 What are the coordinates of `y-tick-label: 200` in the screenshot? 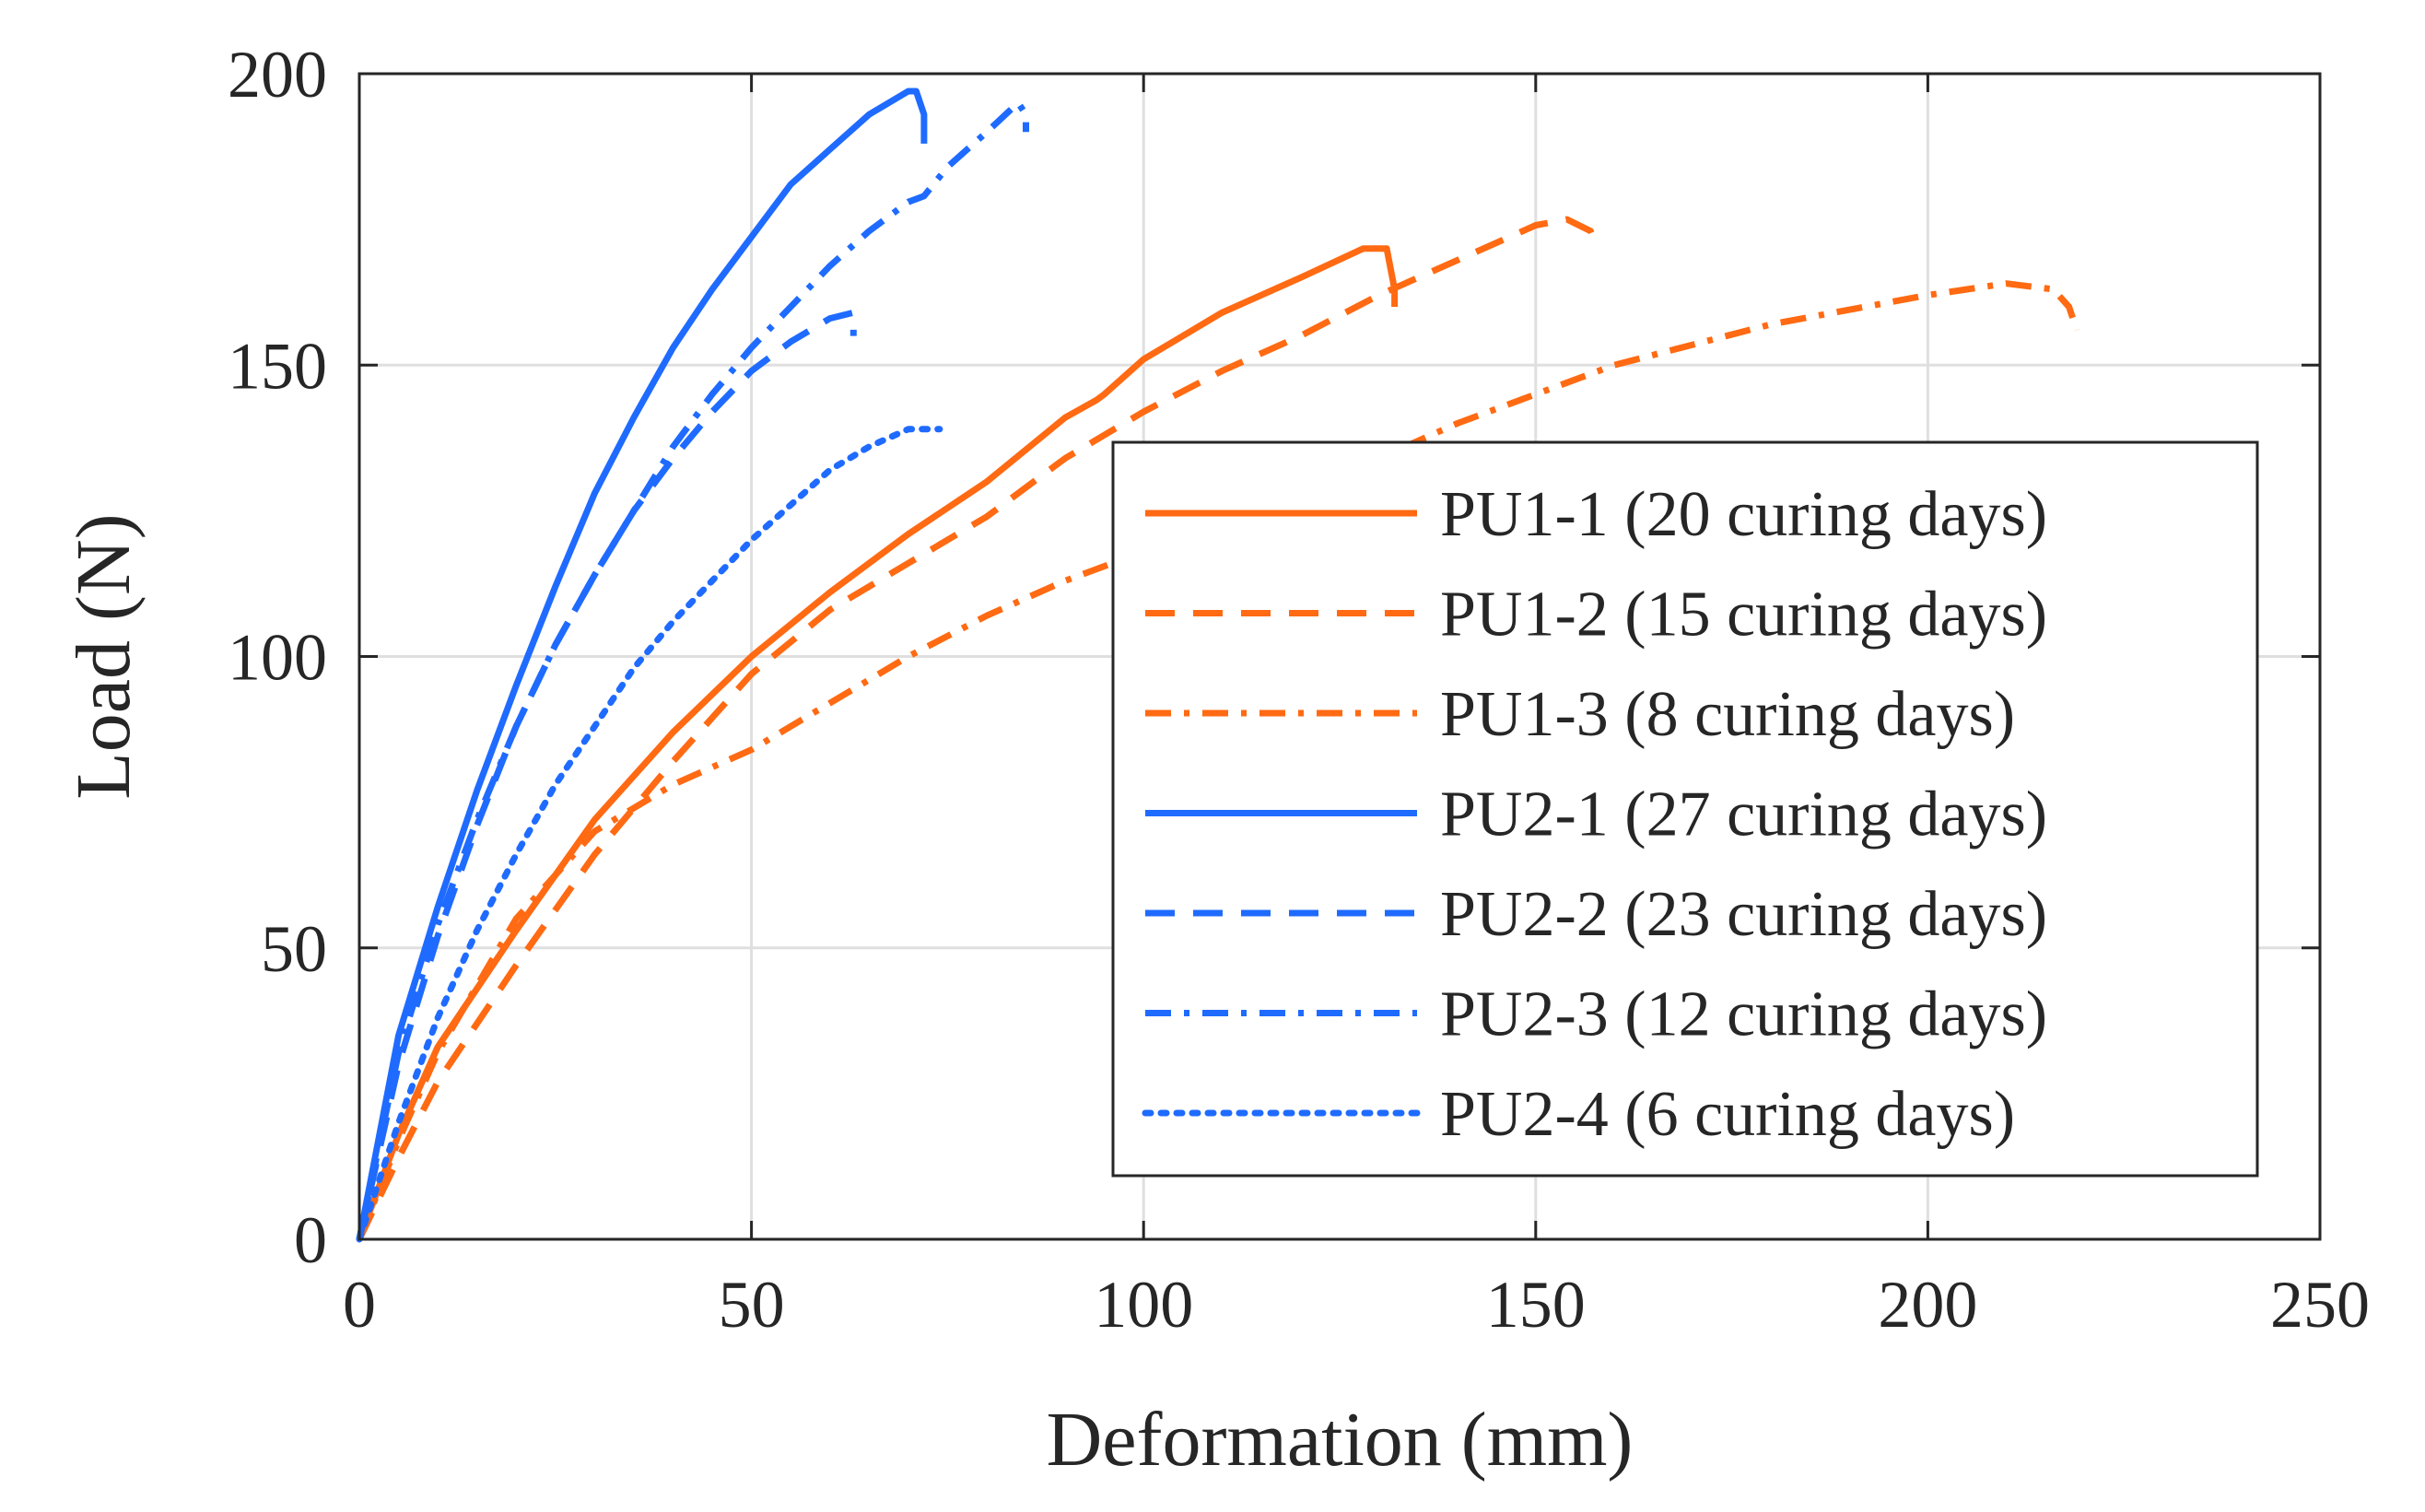 It's located at (278, 74).